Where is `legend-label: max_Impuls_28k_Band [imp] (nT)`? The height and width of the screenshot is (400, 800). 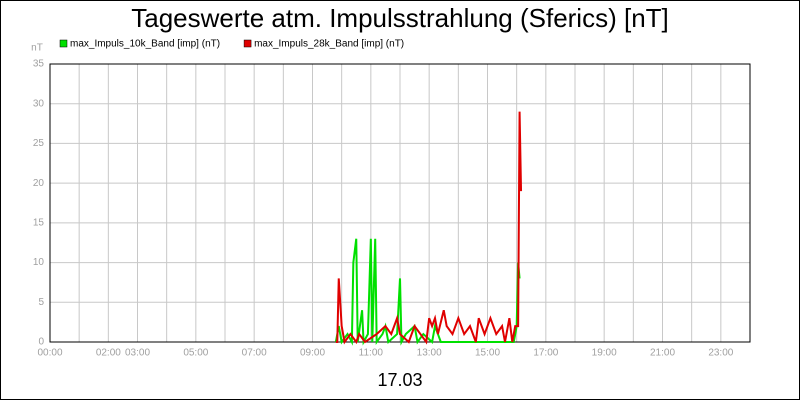
legend-label: max_Impuls_28k_Band [imp] (nT) is located at coordinates (329, 44).